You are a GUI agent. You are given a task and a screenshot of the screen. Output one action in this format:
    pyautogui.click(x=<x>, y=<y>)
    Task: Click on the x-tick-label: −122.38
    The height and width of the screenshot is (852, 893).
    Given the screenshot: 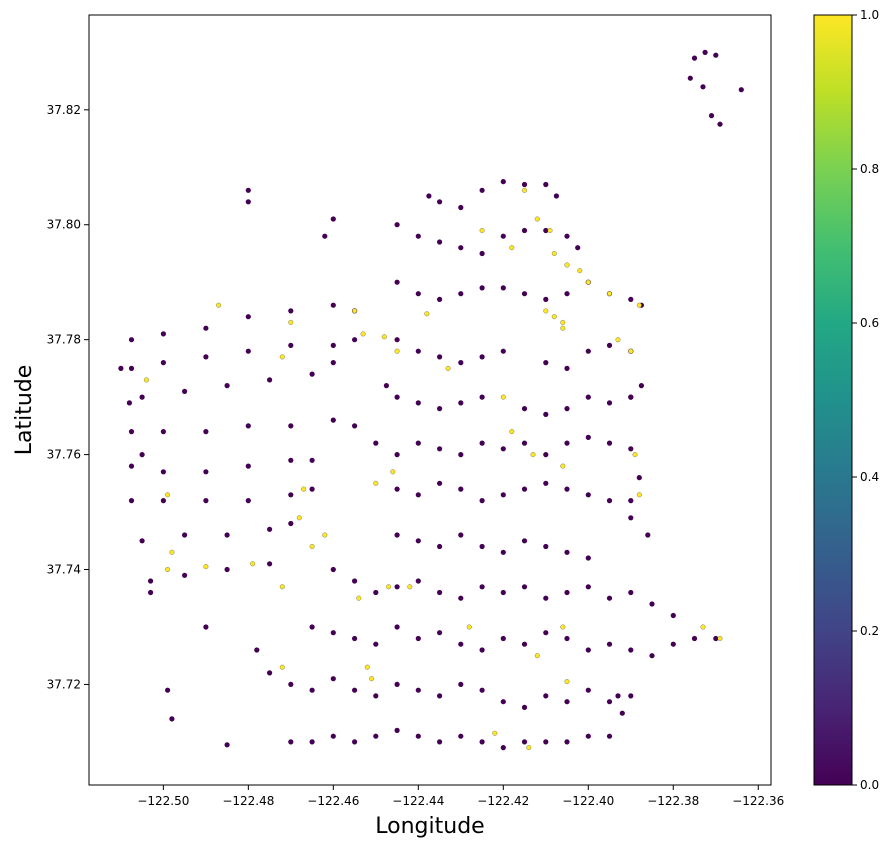 What is the action you would take?
    pyautogui.click(x=673, y=801)
    